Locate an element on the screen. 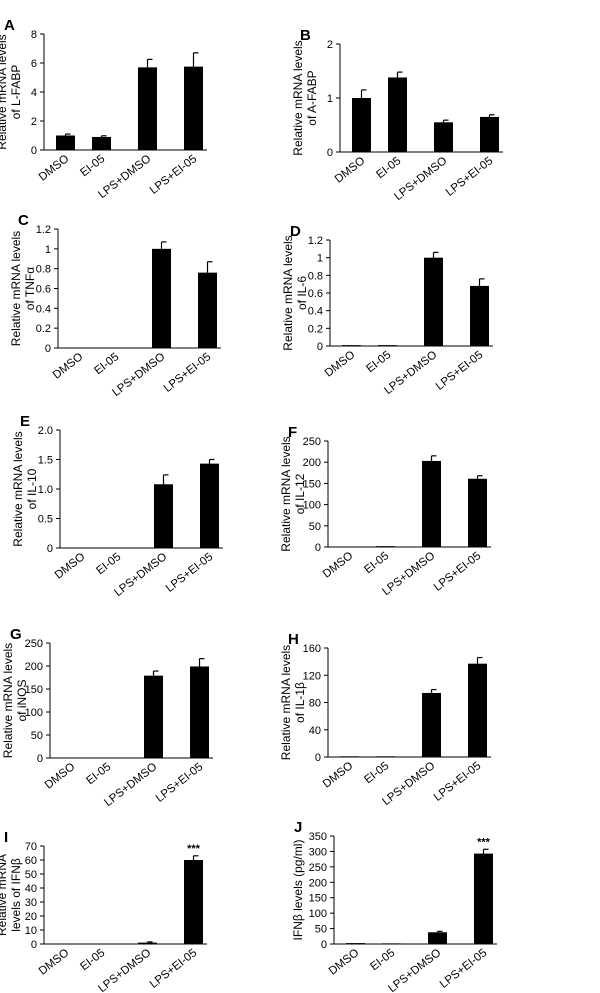  significance-marker: *** is located at coordinates (194, 849).